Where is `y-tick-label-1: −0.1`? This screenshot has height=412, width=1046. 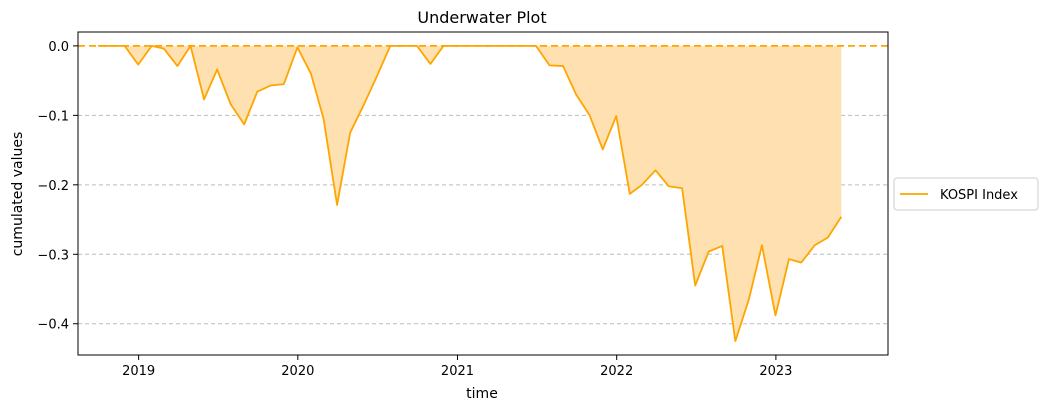
y-tick-label-1: −0.1 is located at coordinates (53, 116).